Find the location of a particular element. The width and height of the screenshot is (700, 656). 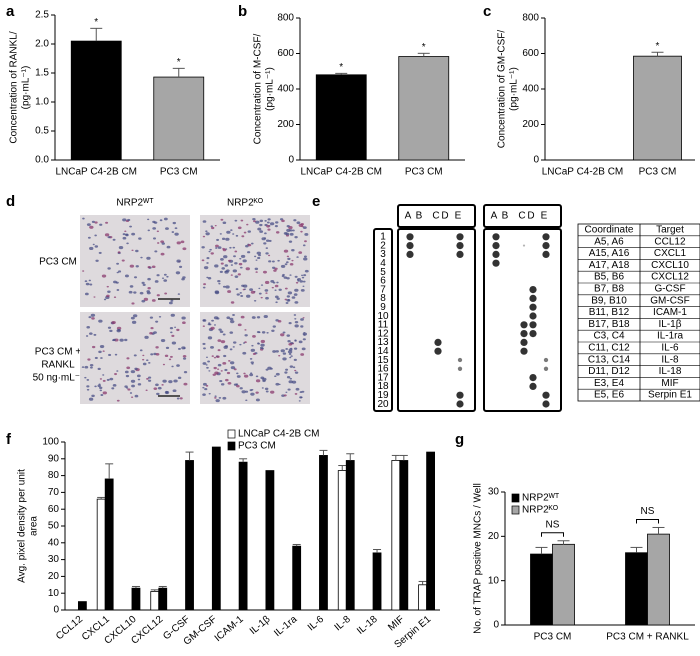

y-tick-label: 20 is located at coordinates (54, 576).